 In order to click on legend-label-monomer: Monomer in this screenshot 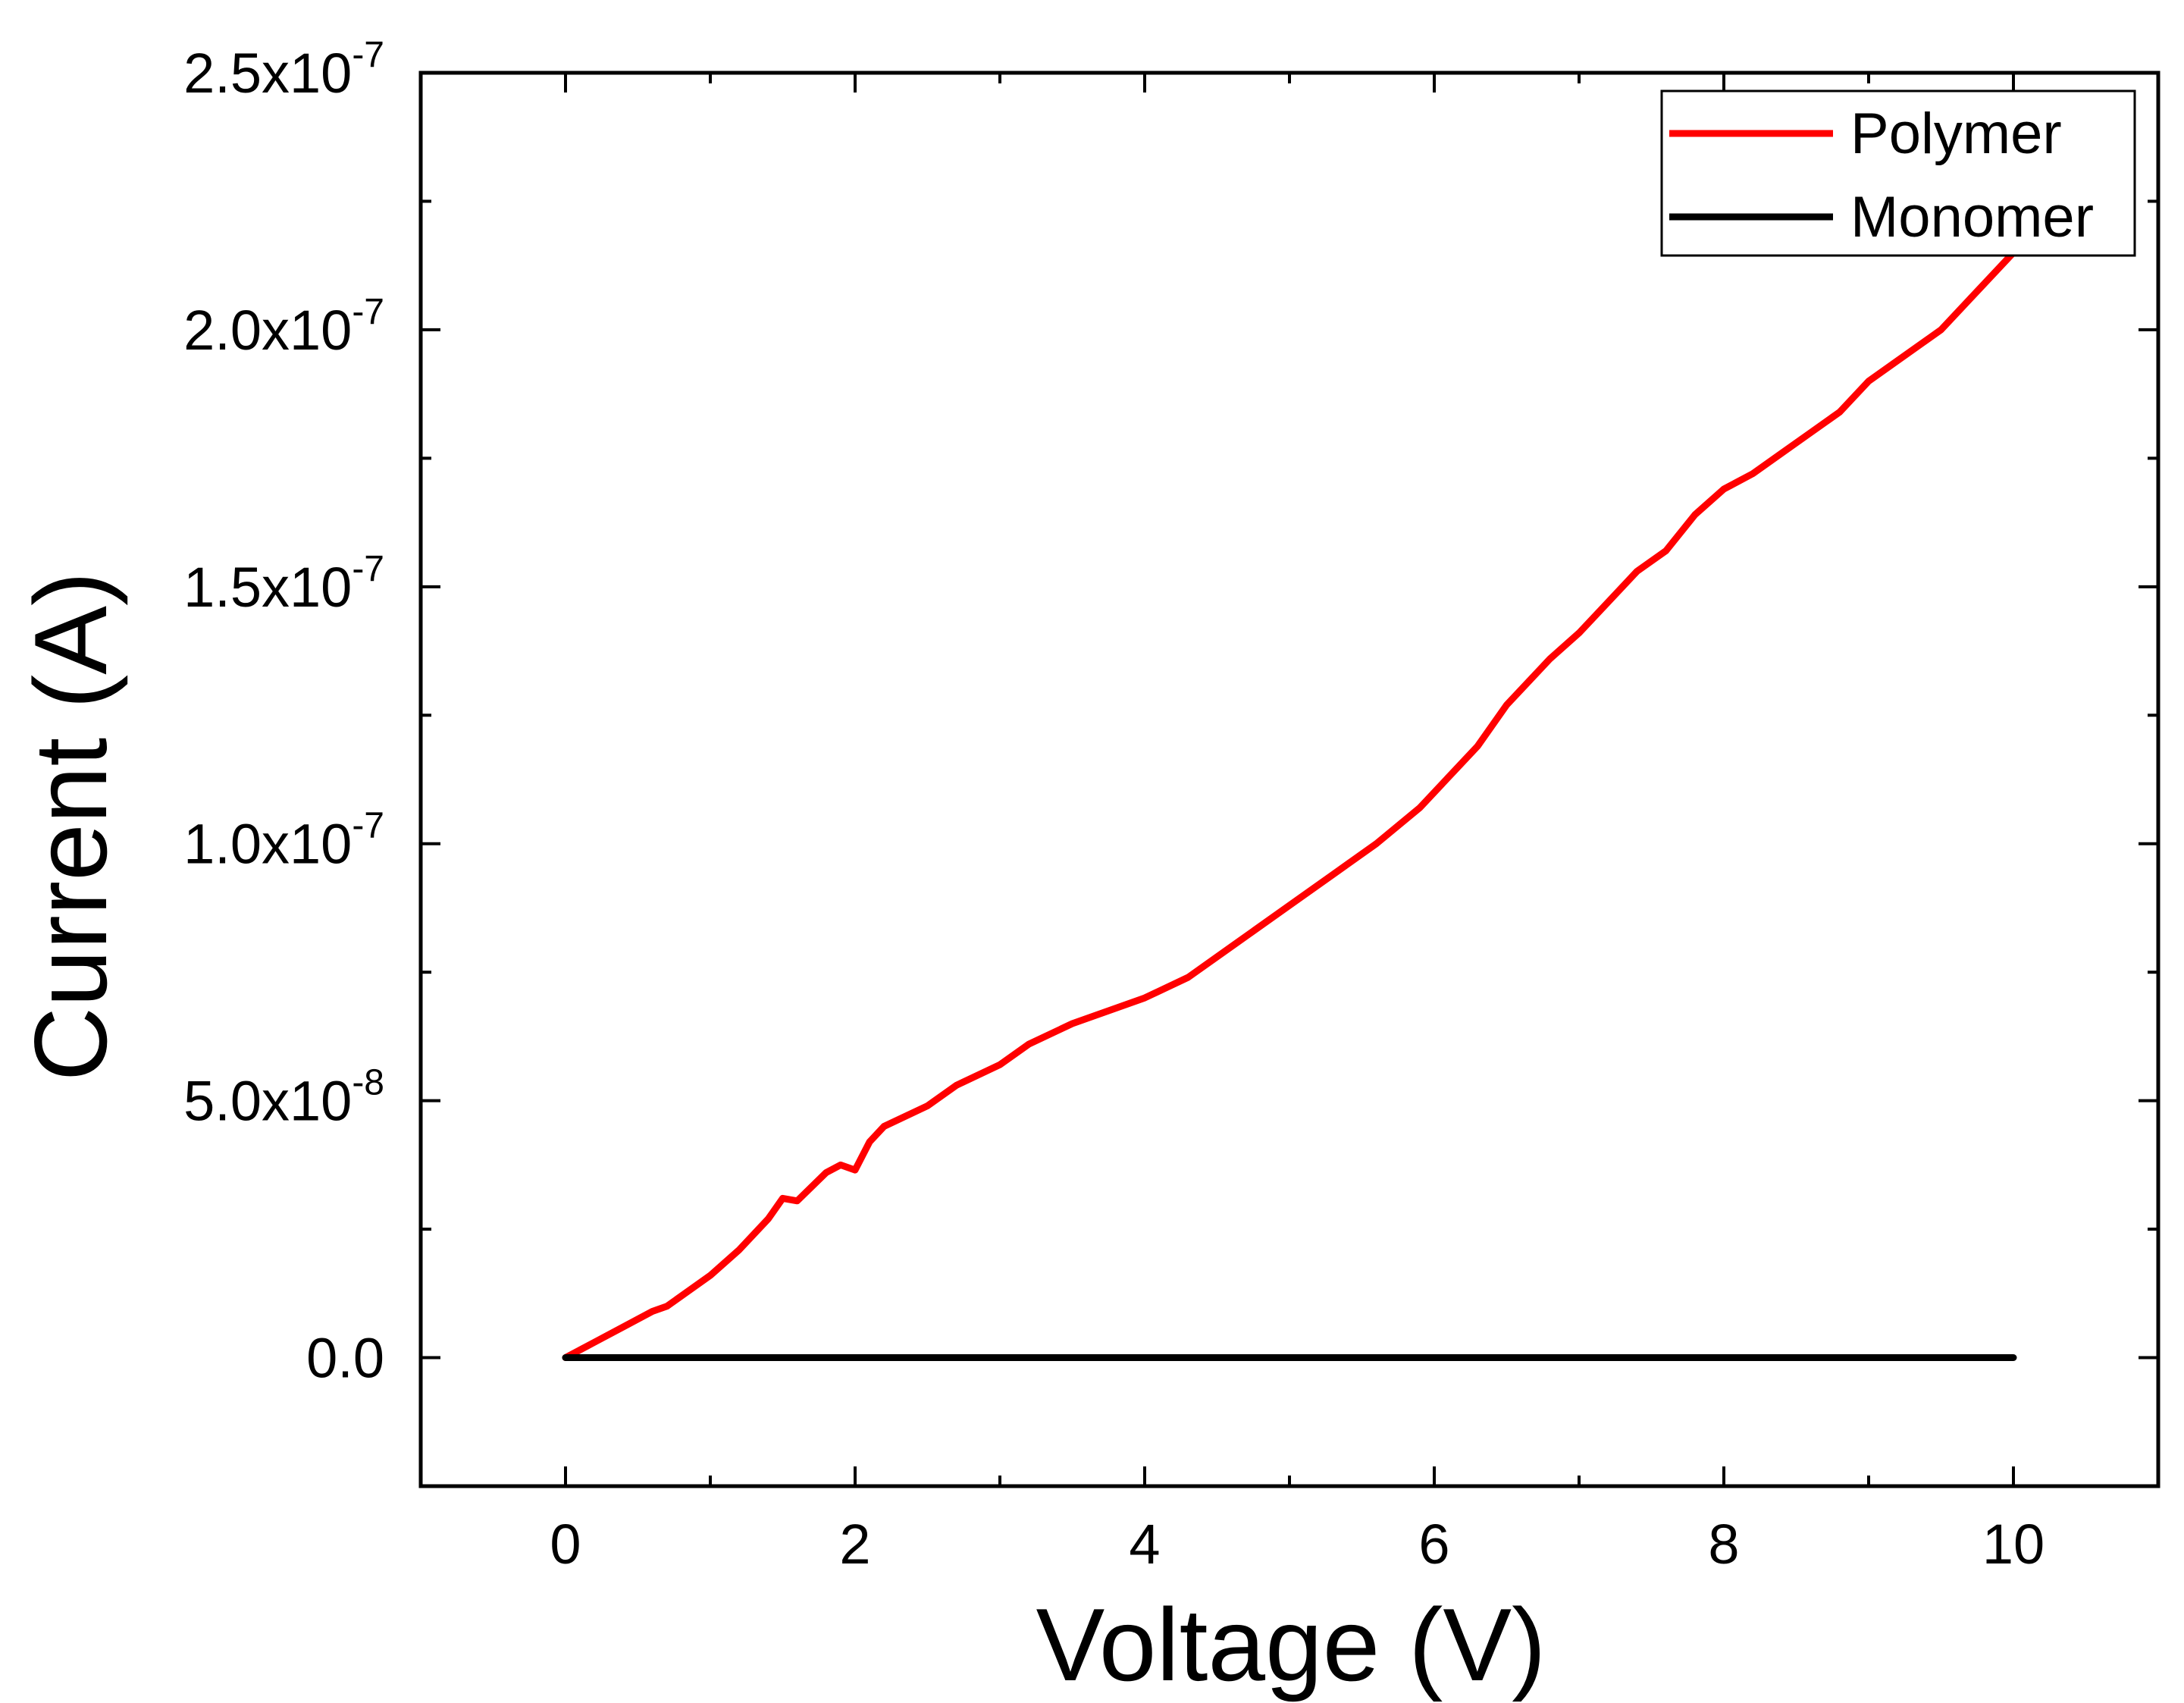, I will do `click(1972, 217)`.